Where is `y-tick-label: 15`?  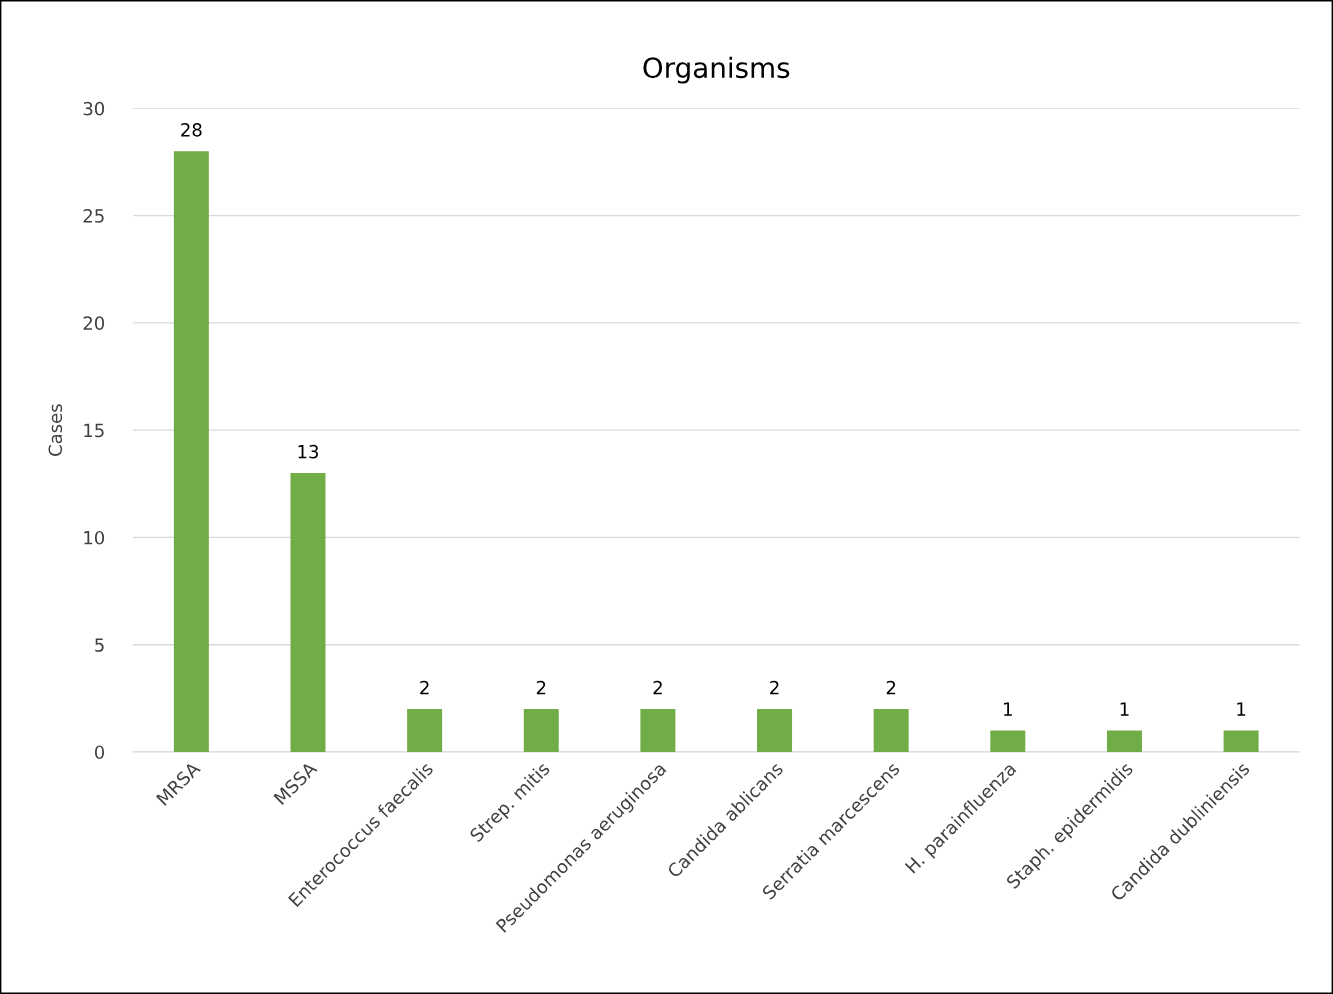
y-tick-label: 15 is located at coordinates (94, 430).